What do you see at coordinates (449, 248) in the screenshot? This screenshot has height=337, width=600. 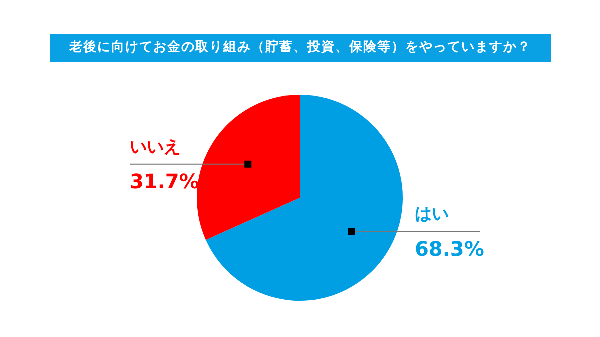 I see `data-label: 68.3%` at bounding box center [449, 248].